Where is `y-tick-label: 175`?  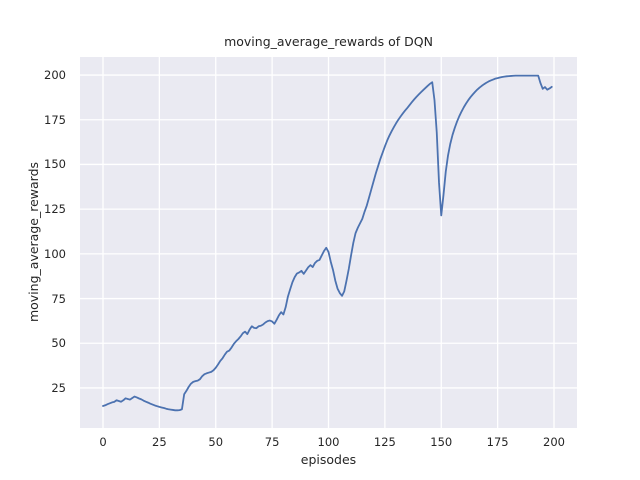
y-tick-label: 175 is located at coordinates (55, 119).